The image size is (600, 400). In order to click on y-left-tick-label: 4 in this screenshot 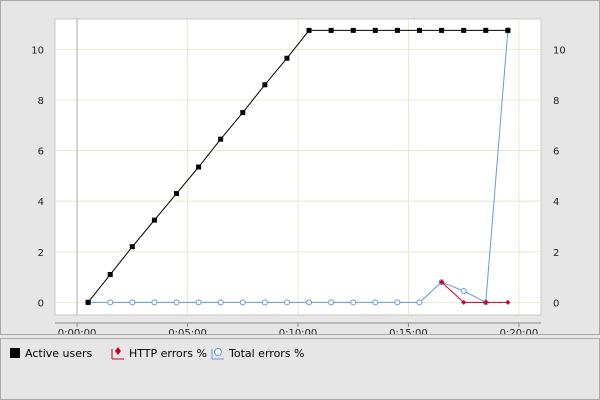, I will do `click(41, 202)`.